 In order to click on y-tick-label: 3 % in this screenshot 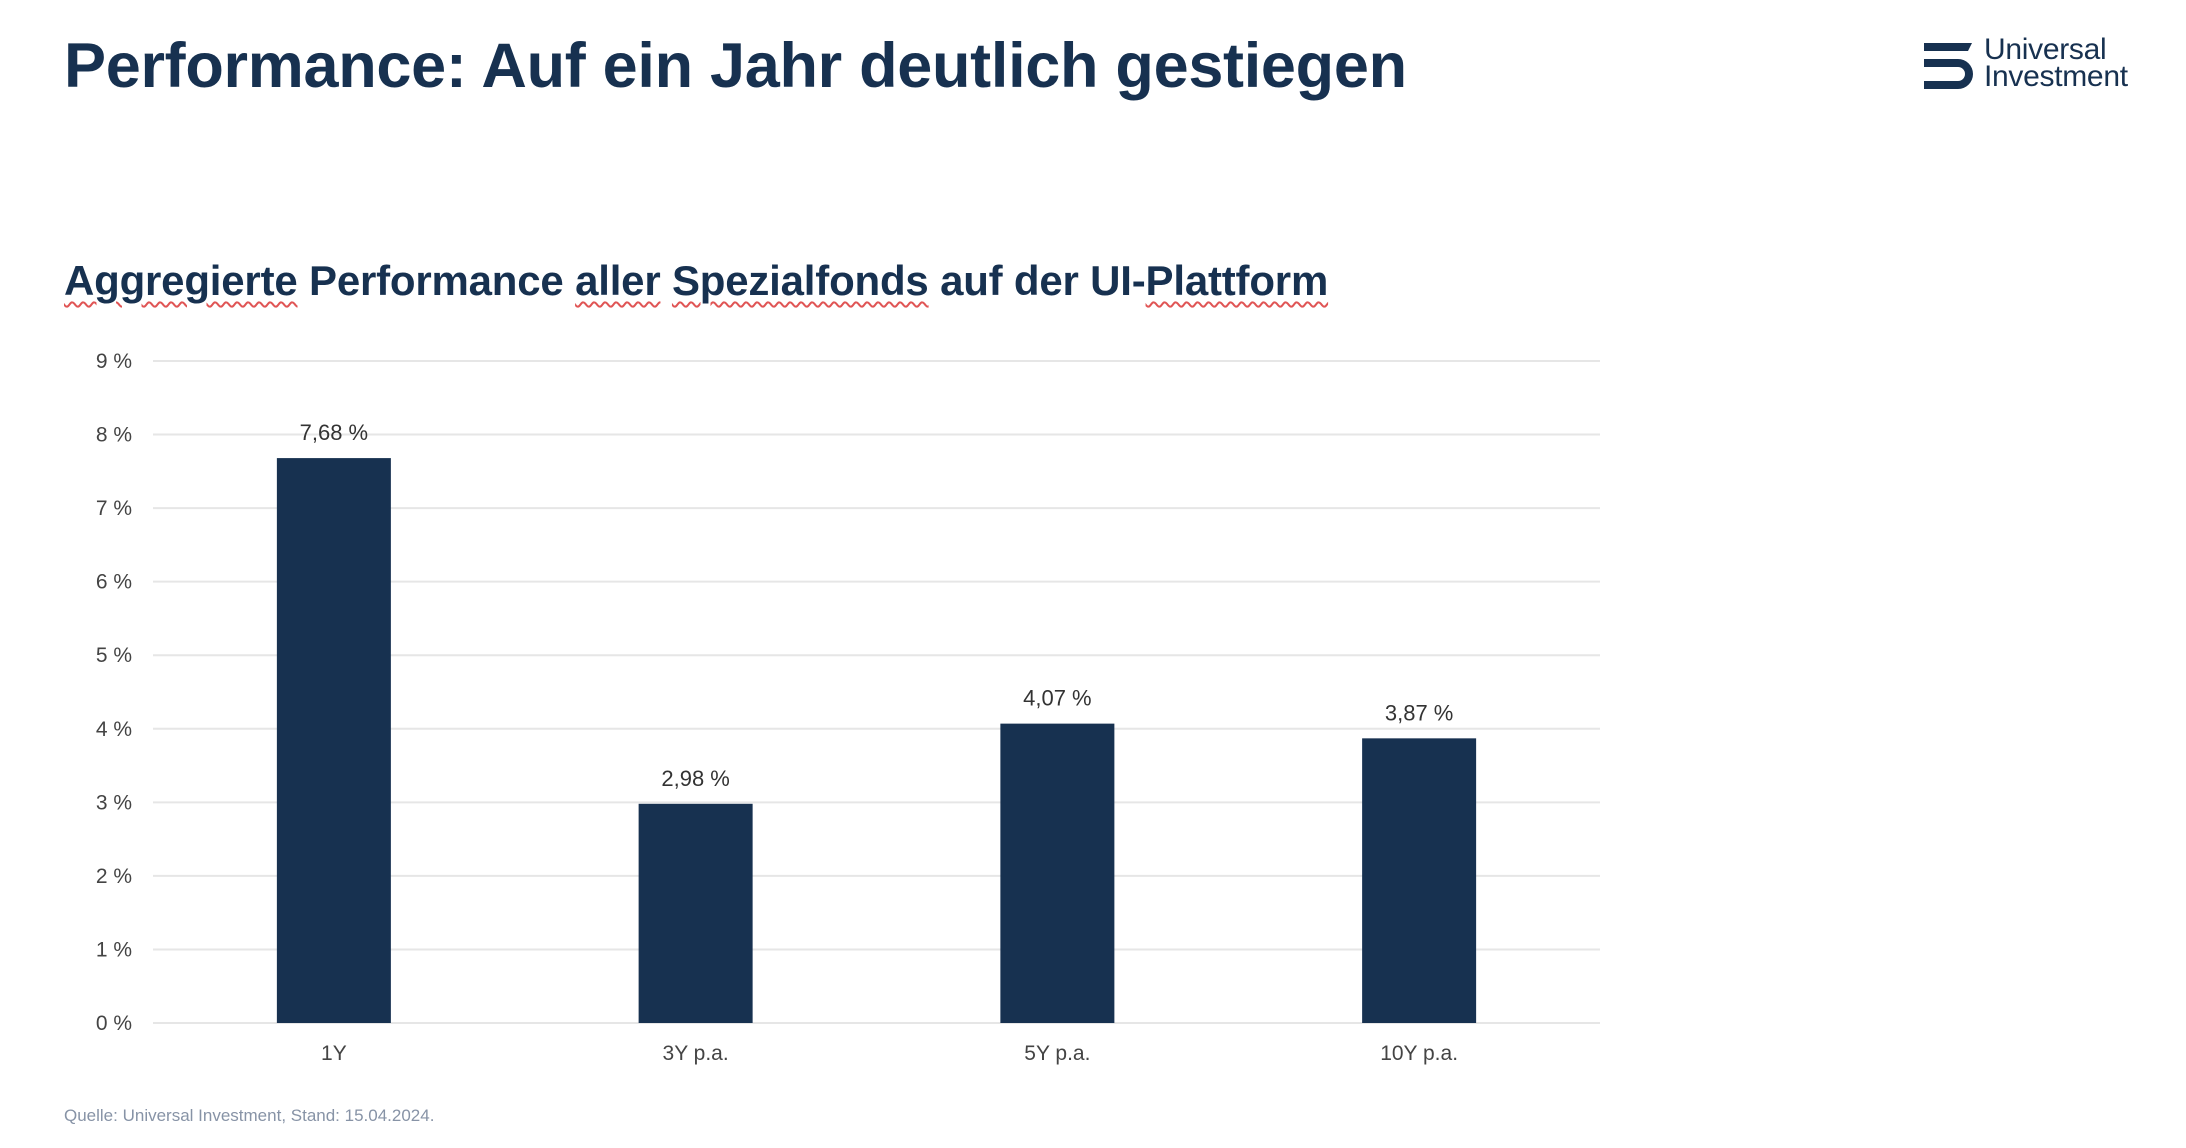, I will do `click(114, 802)`.